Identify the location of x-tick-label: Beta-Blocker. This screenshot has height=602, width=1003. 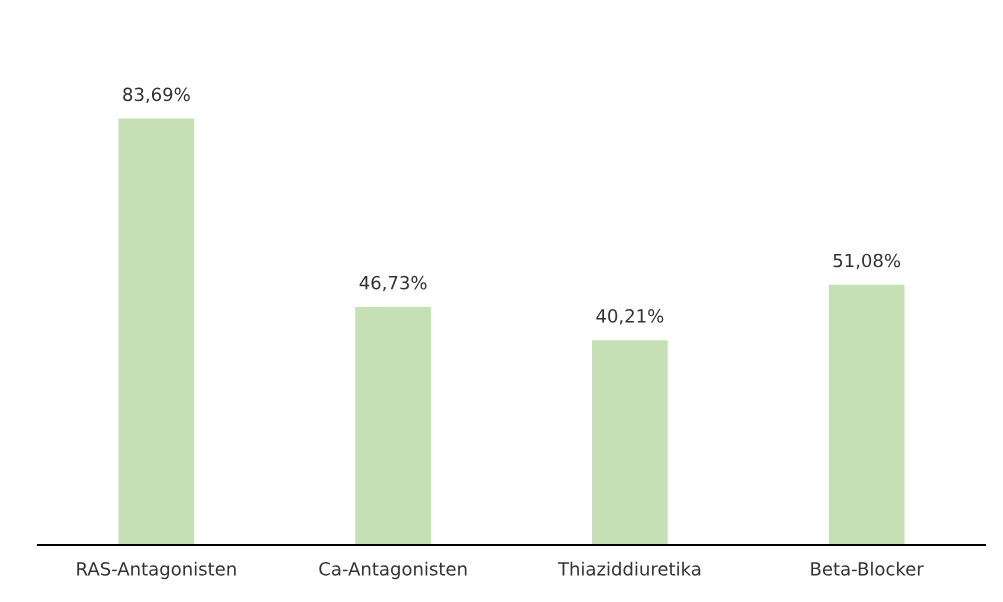
(867, 568).